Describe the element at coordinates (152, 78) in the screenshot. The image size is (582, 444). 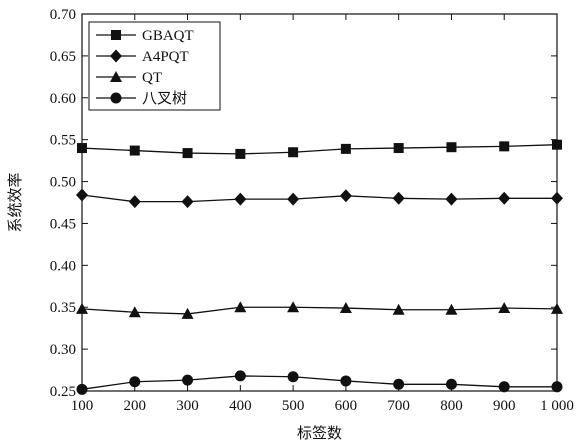
I see `legend-label: QT` at that location.